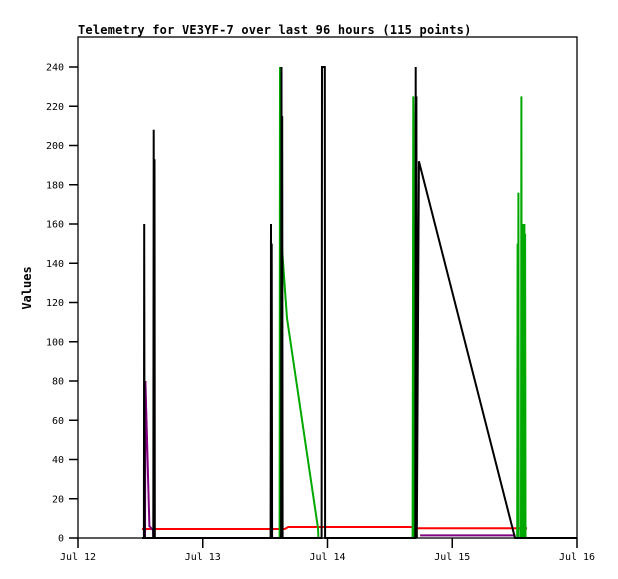 This screenshot has height=579, width=618. What do you see at coordinates (149, 459) in the screenshot?
I see `series-purple-line` at bounding box center [149, 459].